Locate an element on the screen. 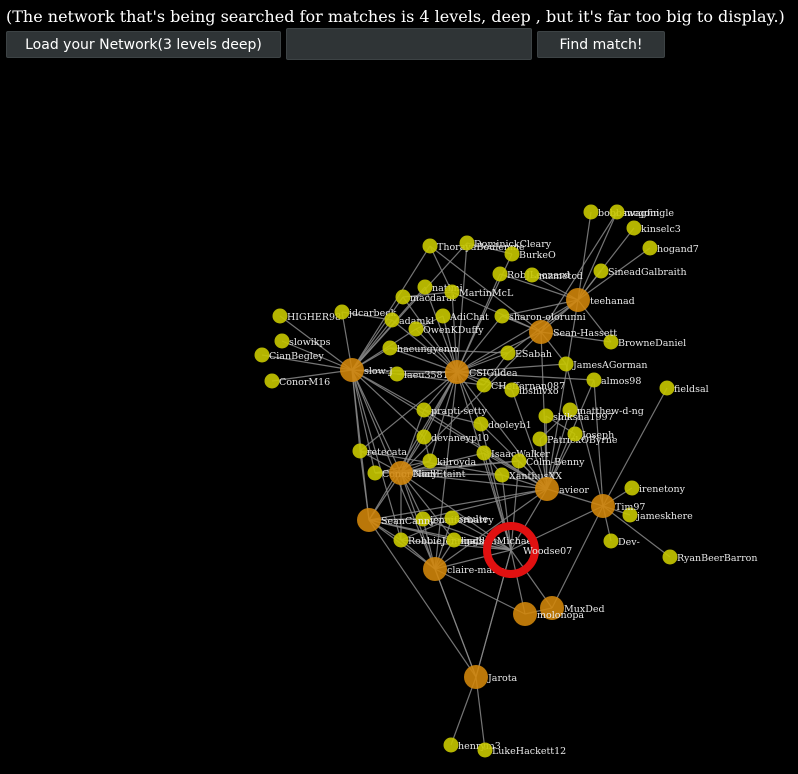 This screenshot has height=774, width=798. graph-node: Colm-Benny is located at coordinates (548, 461).